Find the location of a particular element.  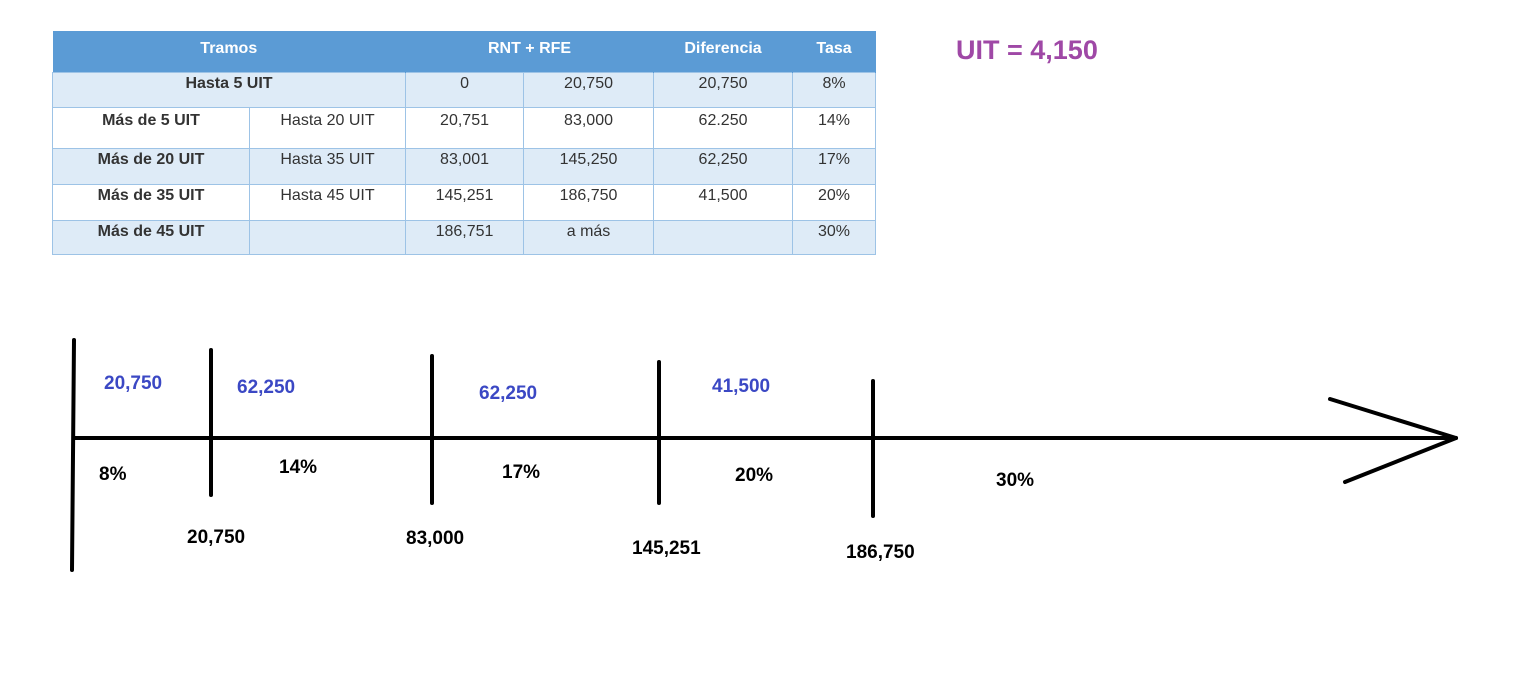

hasta-cell is located at coordinates (327, 237).